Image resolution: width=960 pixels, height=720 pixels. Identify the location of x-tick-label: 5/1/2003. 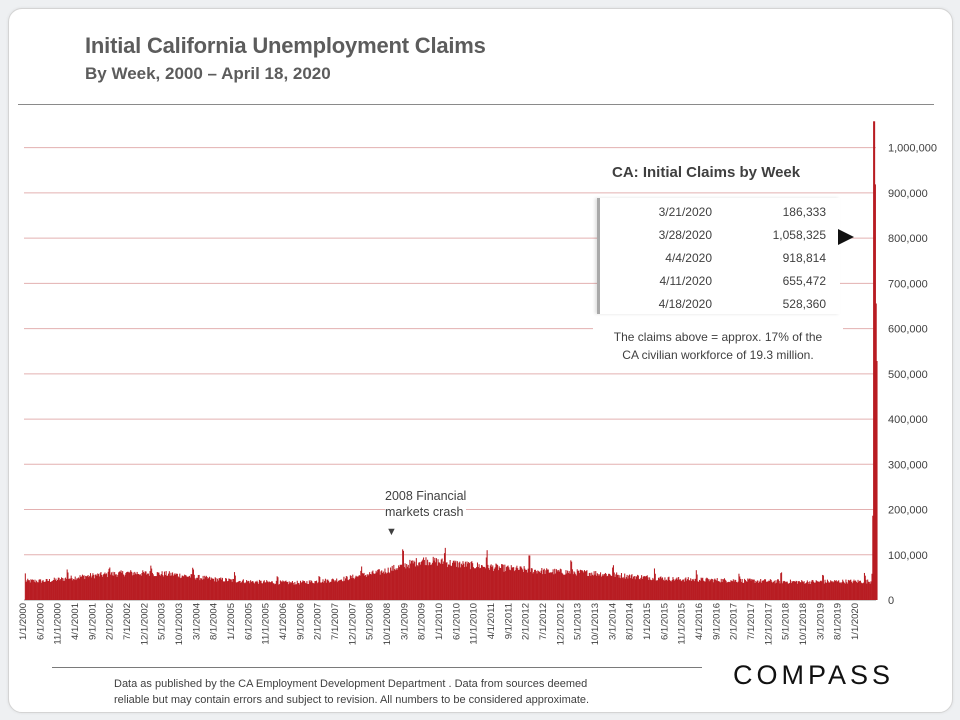
(162, 621).